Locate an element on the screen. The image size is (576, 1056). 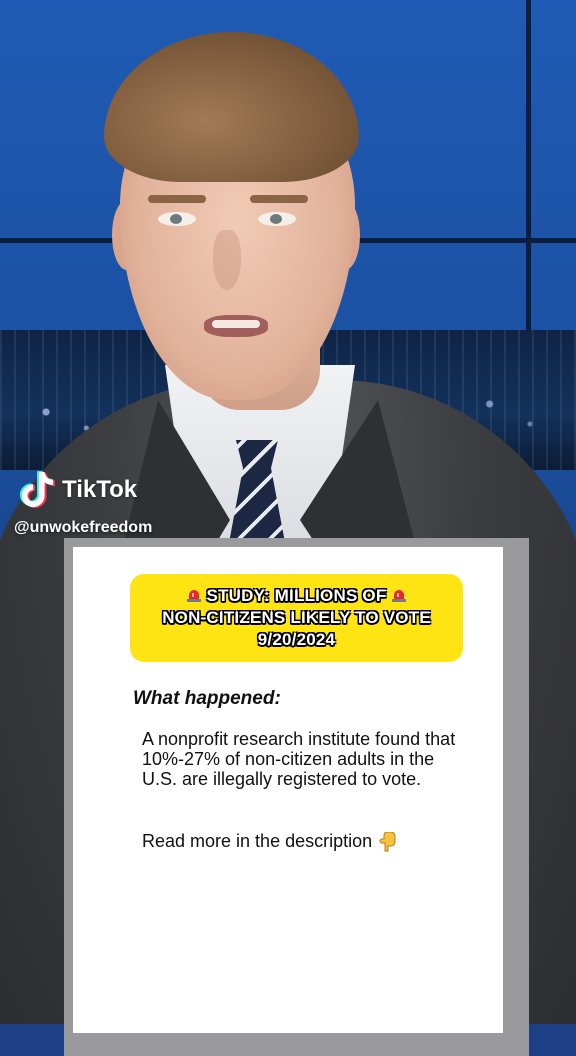
mouth is located at coordinates (236, 326).